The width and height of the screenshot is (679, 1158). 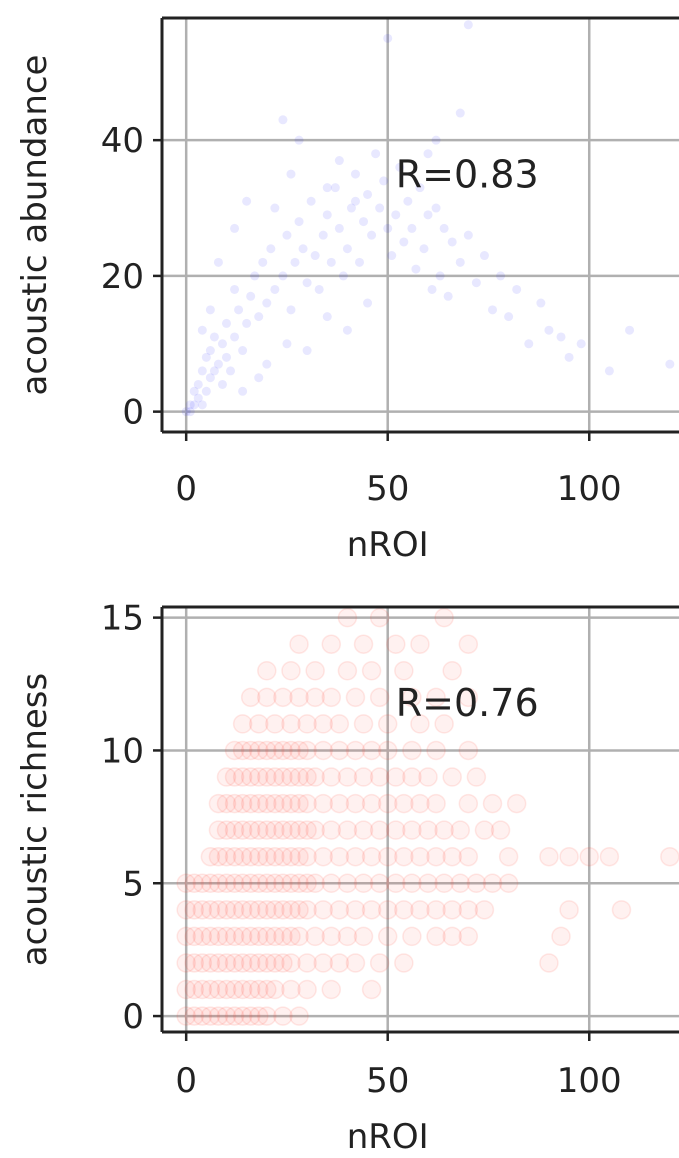 I want to click on y-axis-label: acoustic richness, so click(x=35, y=819).